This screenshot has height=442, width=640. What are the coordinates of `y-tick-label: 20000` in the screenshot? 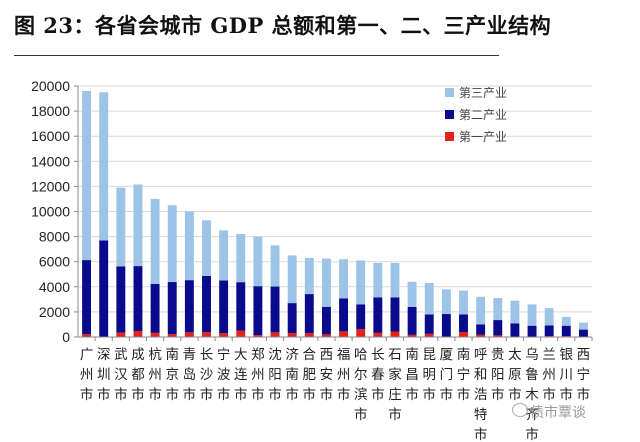 It's located at (50, 86).